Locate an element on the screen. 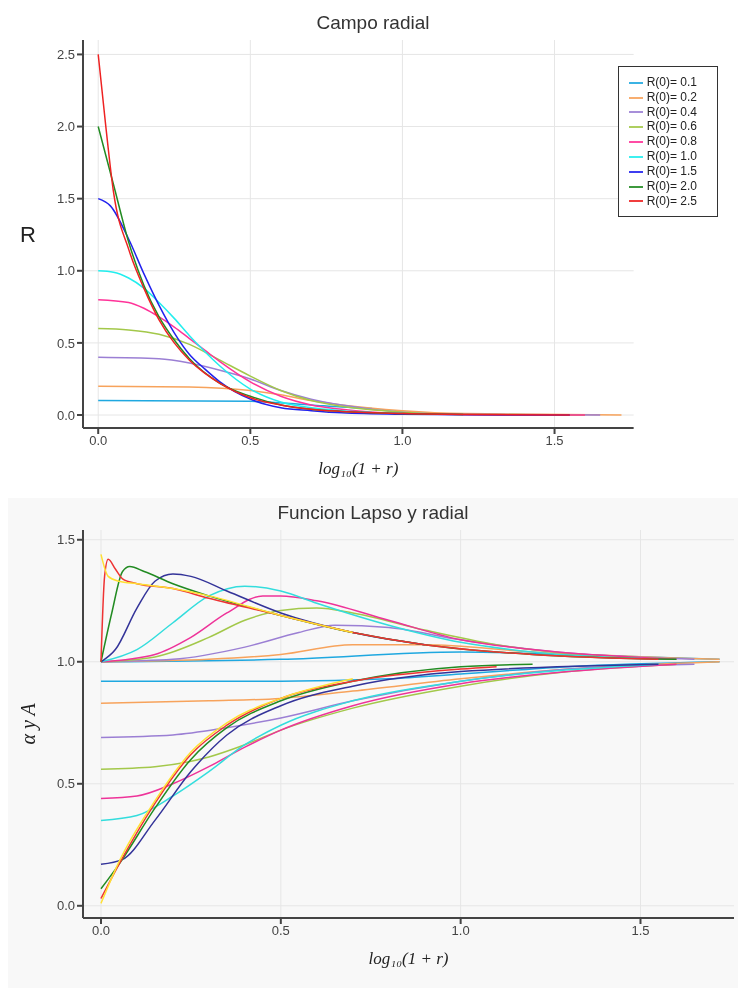 This screenshot has width=748, height=1007. legend-label: R(0)= 0.4 is located at coordinates (671, 111).